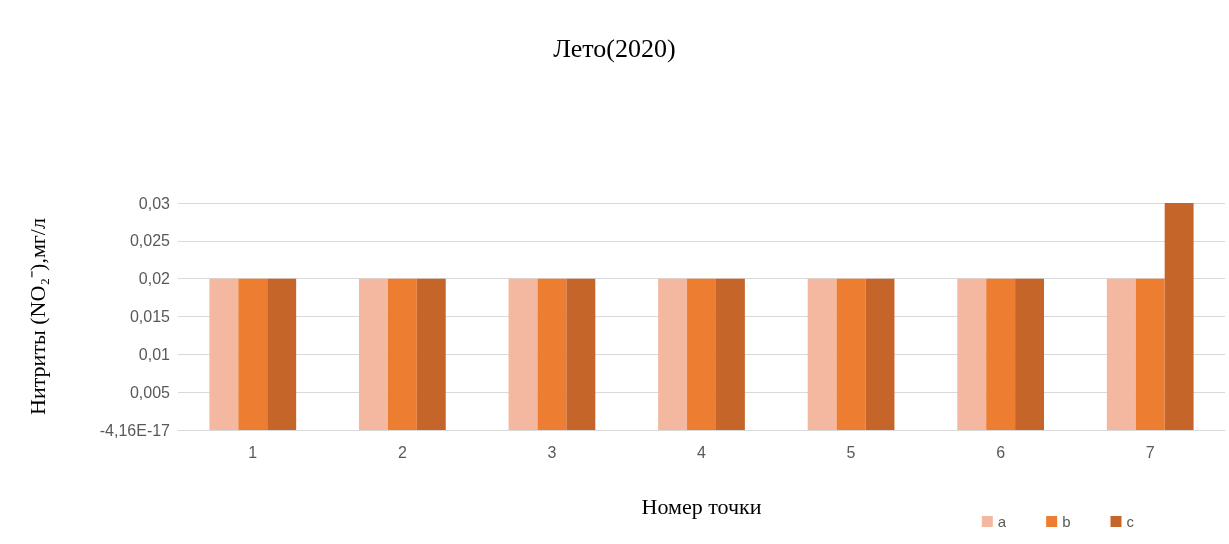 The width and height of the screenshot is (1229, 544). What do you see at coordinates (150, 392) in the screenshot?
I see `y-tick-label: 0,005` at bounding box center [150, 392].